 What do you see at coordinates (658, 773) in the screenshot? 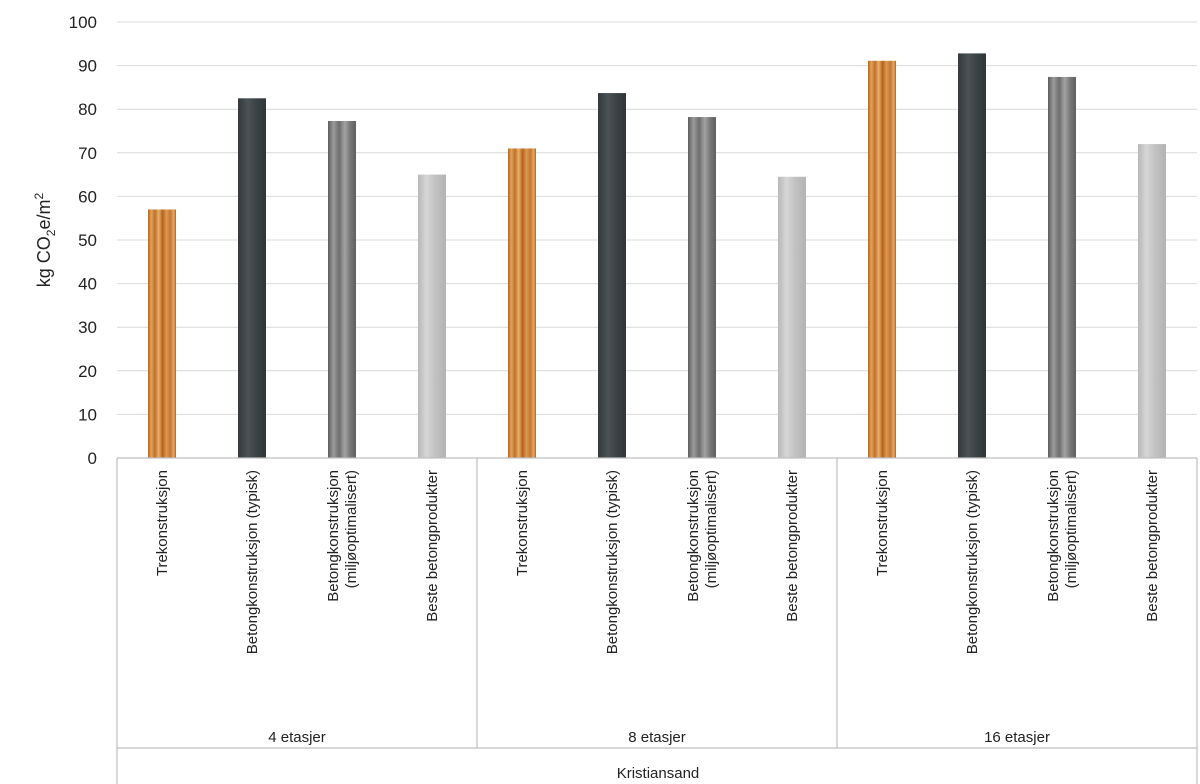
I see `outer-group-label: Kristiansand` at bounding box center [658, 773].